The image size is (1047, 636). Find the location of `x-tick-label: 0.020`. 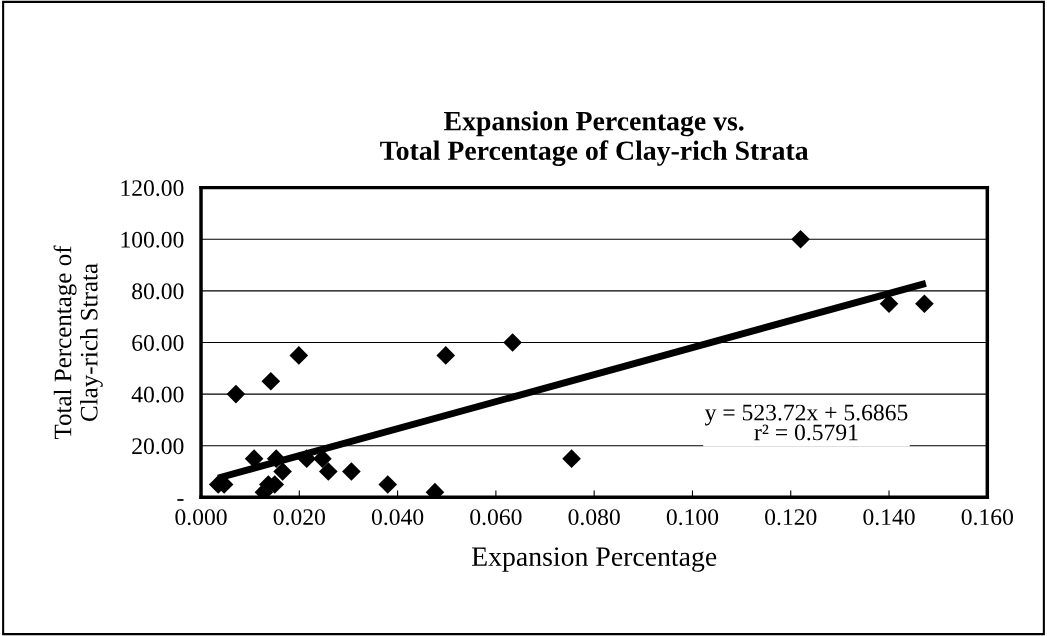

x-tick-label: 0.020 is located at coordinates (299, 517).